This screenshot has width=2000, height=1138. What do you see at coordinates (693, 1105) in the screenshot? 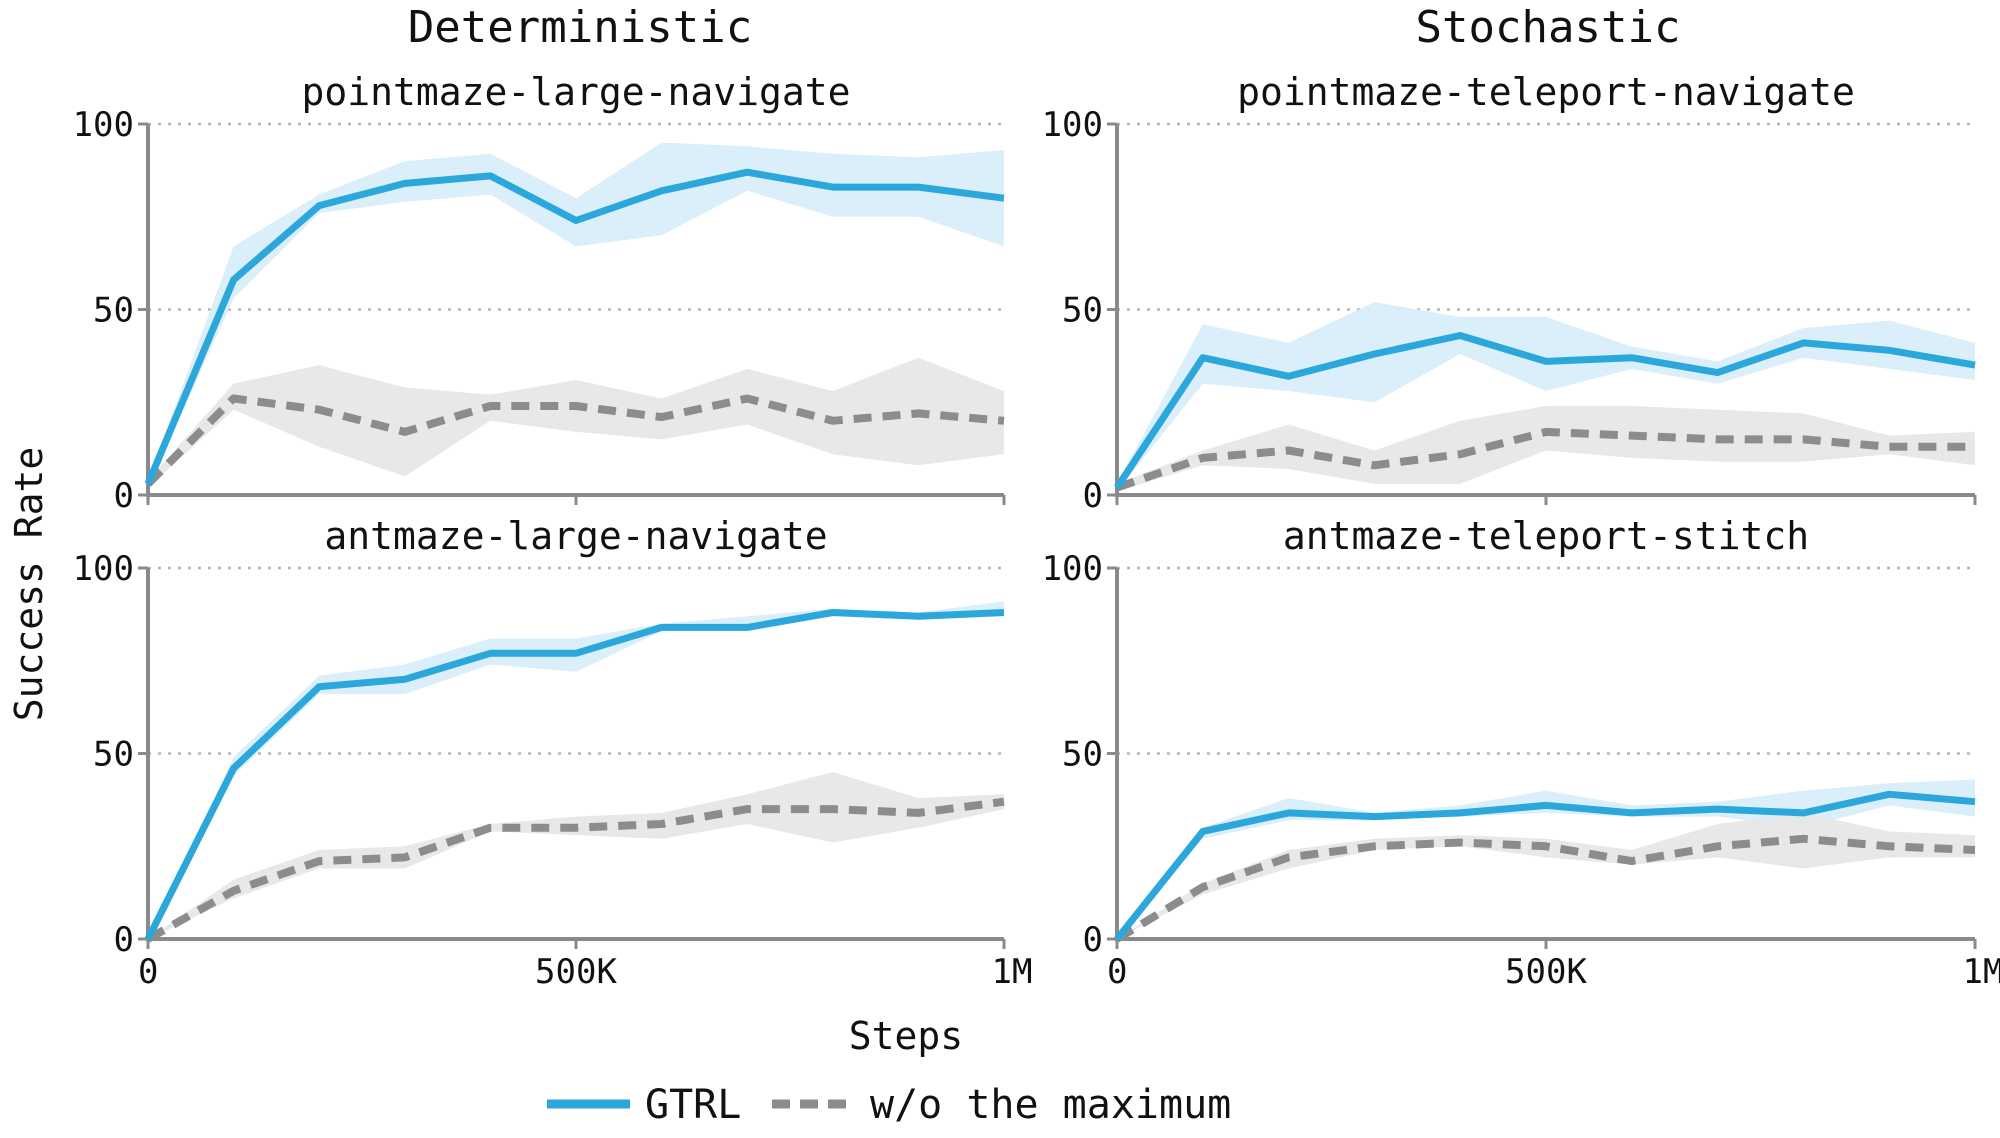
I see `legend-label-gtrl: GTRL` at bounding box center [693, 1105].